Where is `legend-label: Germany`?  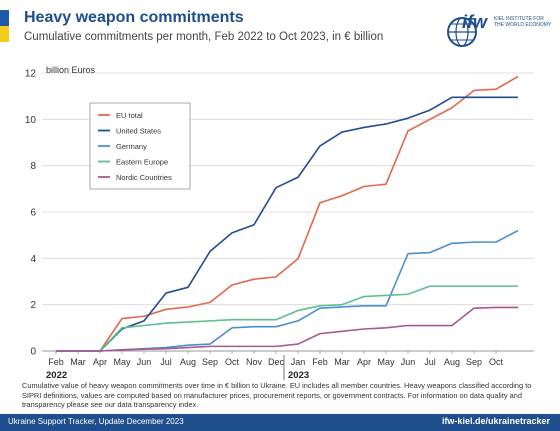 legend-label: Germany is located at coordinates (131, 146).